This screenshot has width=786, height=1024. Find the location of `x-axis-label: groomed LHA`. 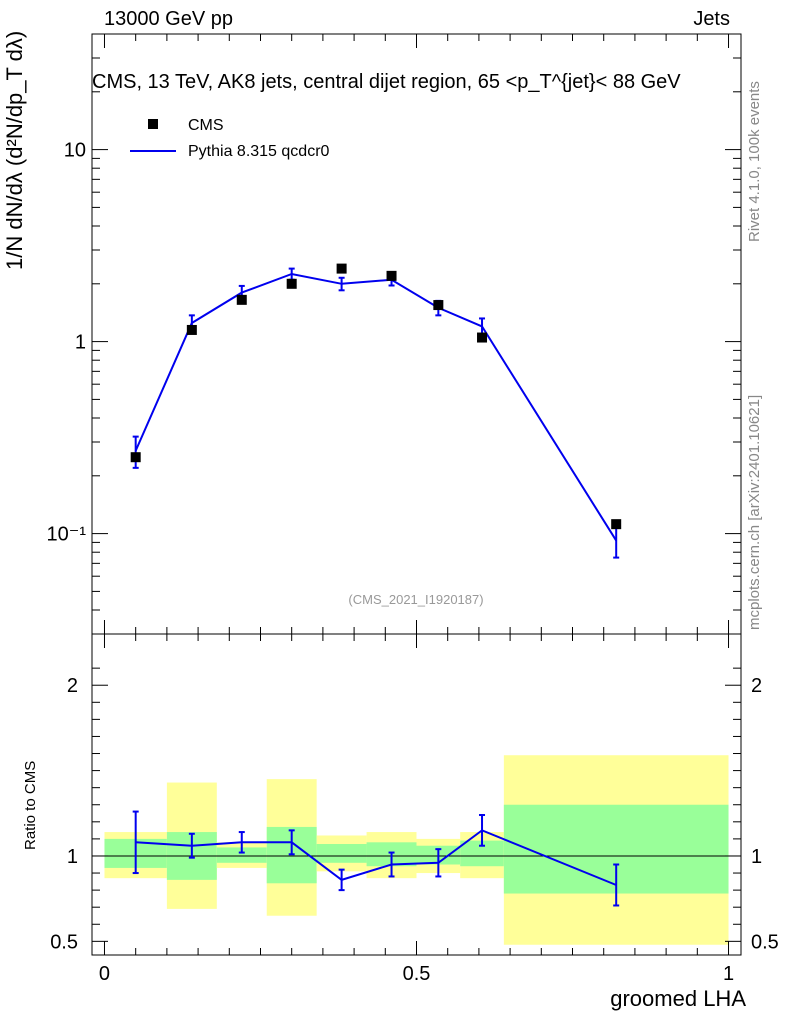

x-axis-label: groomed LHA is located at coordinates (678, 998).